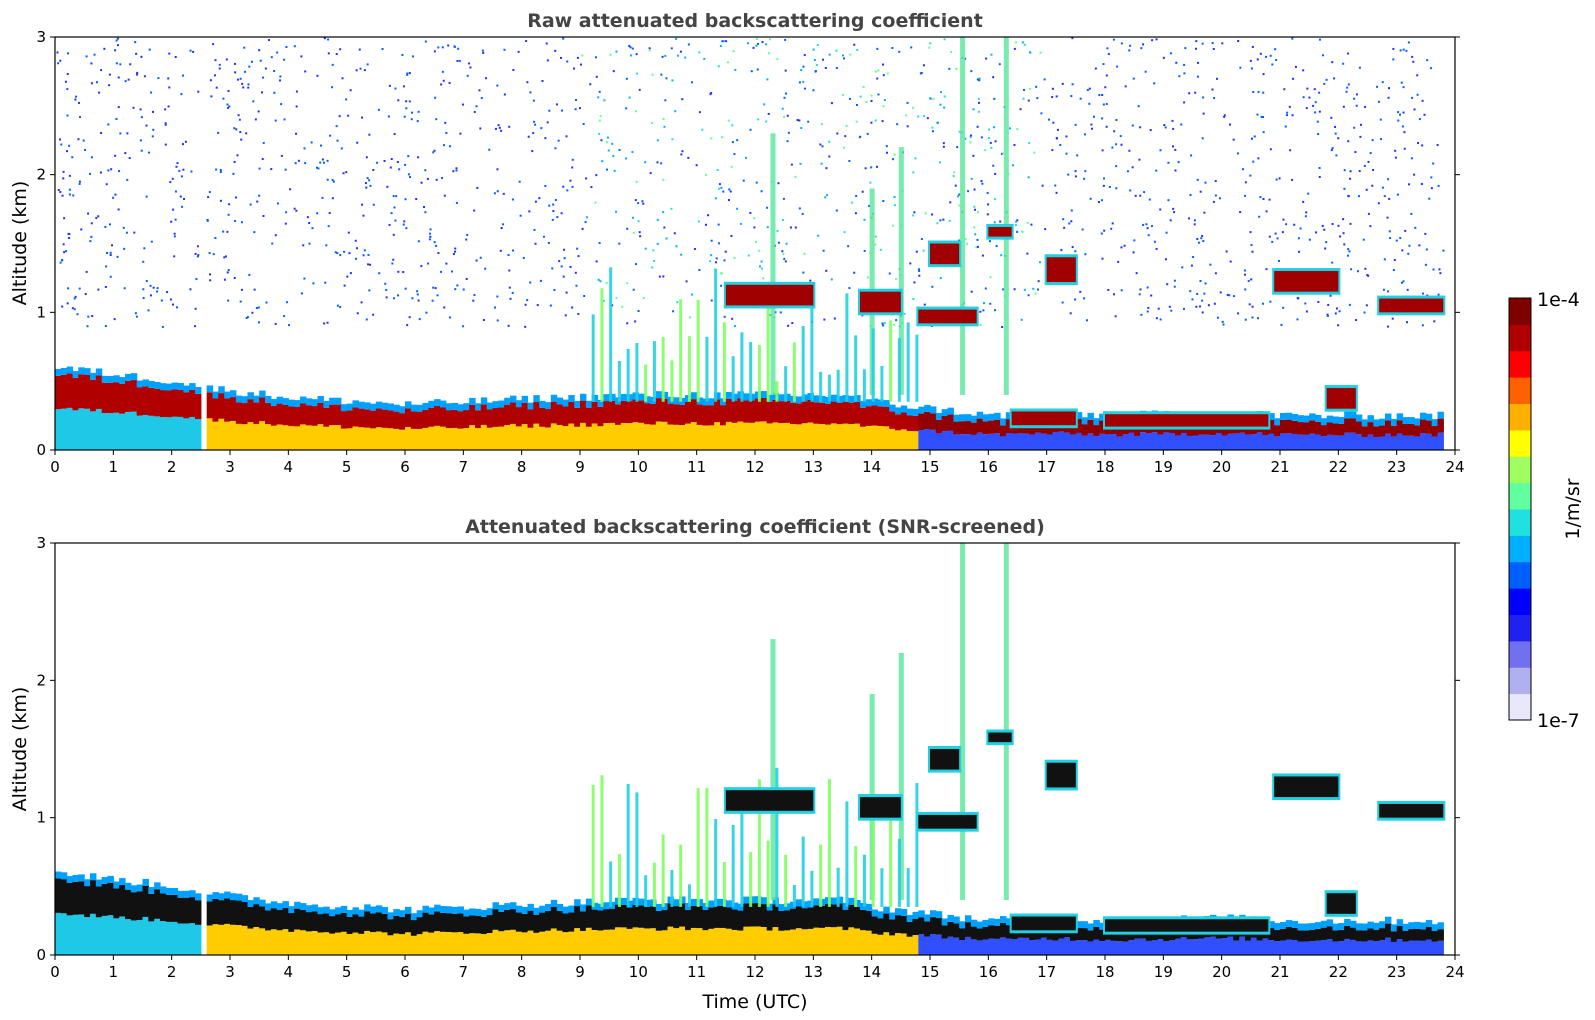 The height and width of the screenshot is (1020, 1595). I want to click on x-tick-label: 7, so click(464, 972).